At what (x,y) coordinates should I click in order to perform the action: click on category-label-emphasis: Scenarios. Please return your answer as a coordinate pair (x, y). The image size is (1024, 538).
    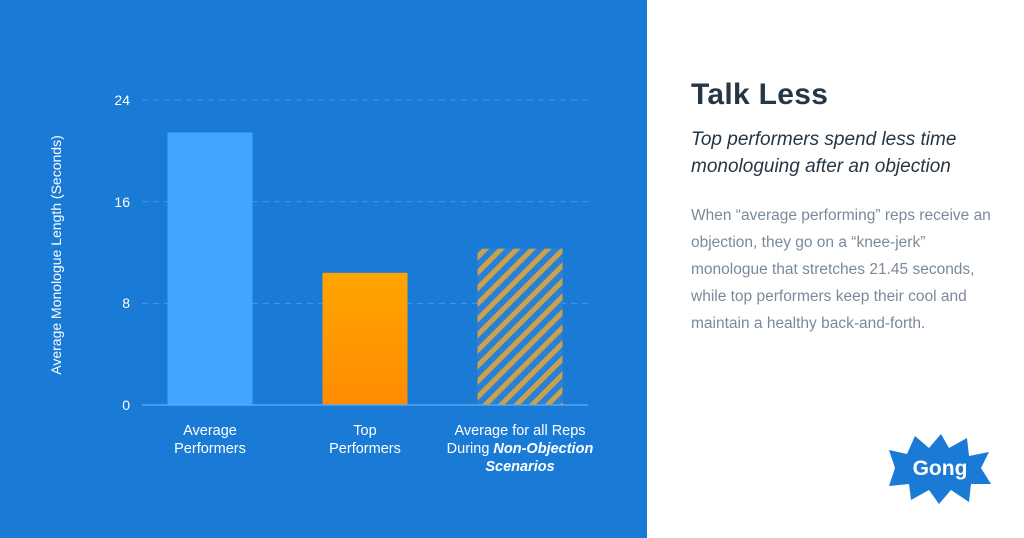
    Looking at the image, I should click on (520, 467).